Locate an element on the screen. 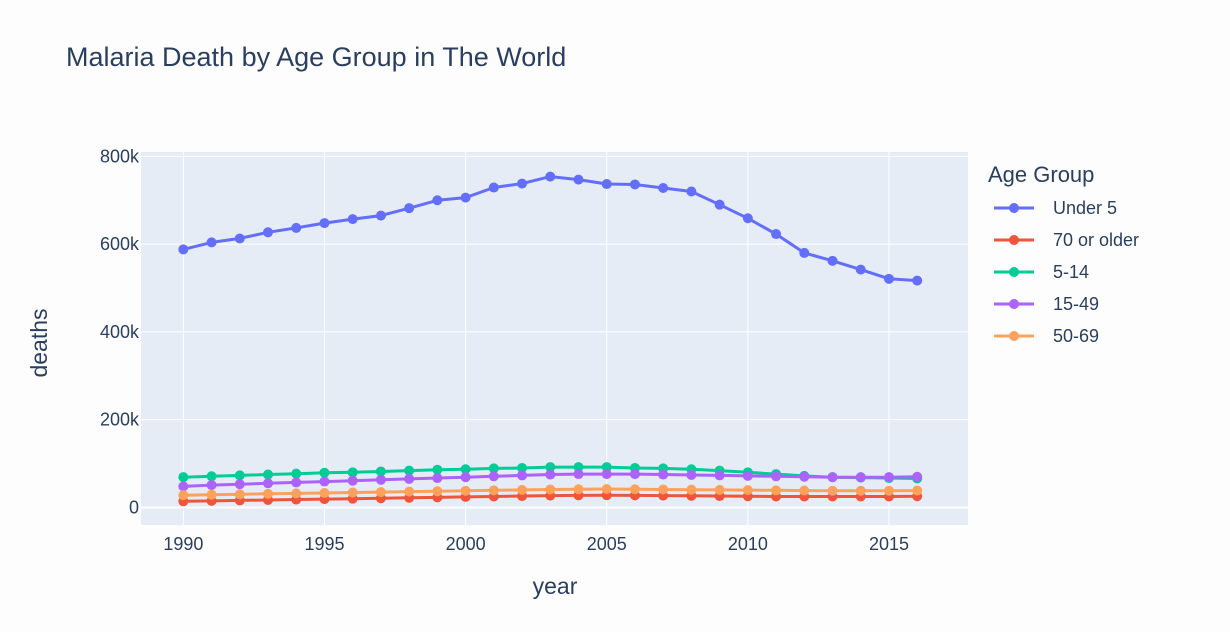 This screenshot has width=1230, height=632. legend-item: 50-69 is located at coordinates (1046, 336).